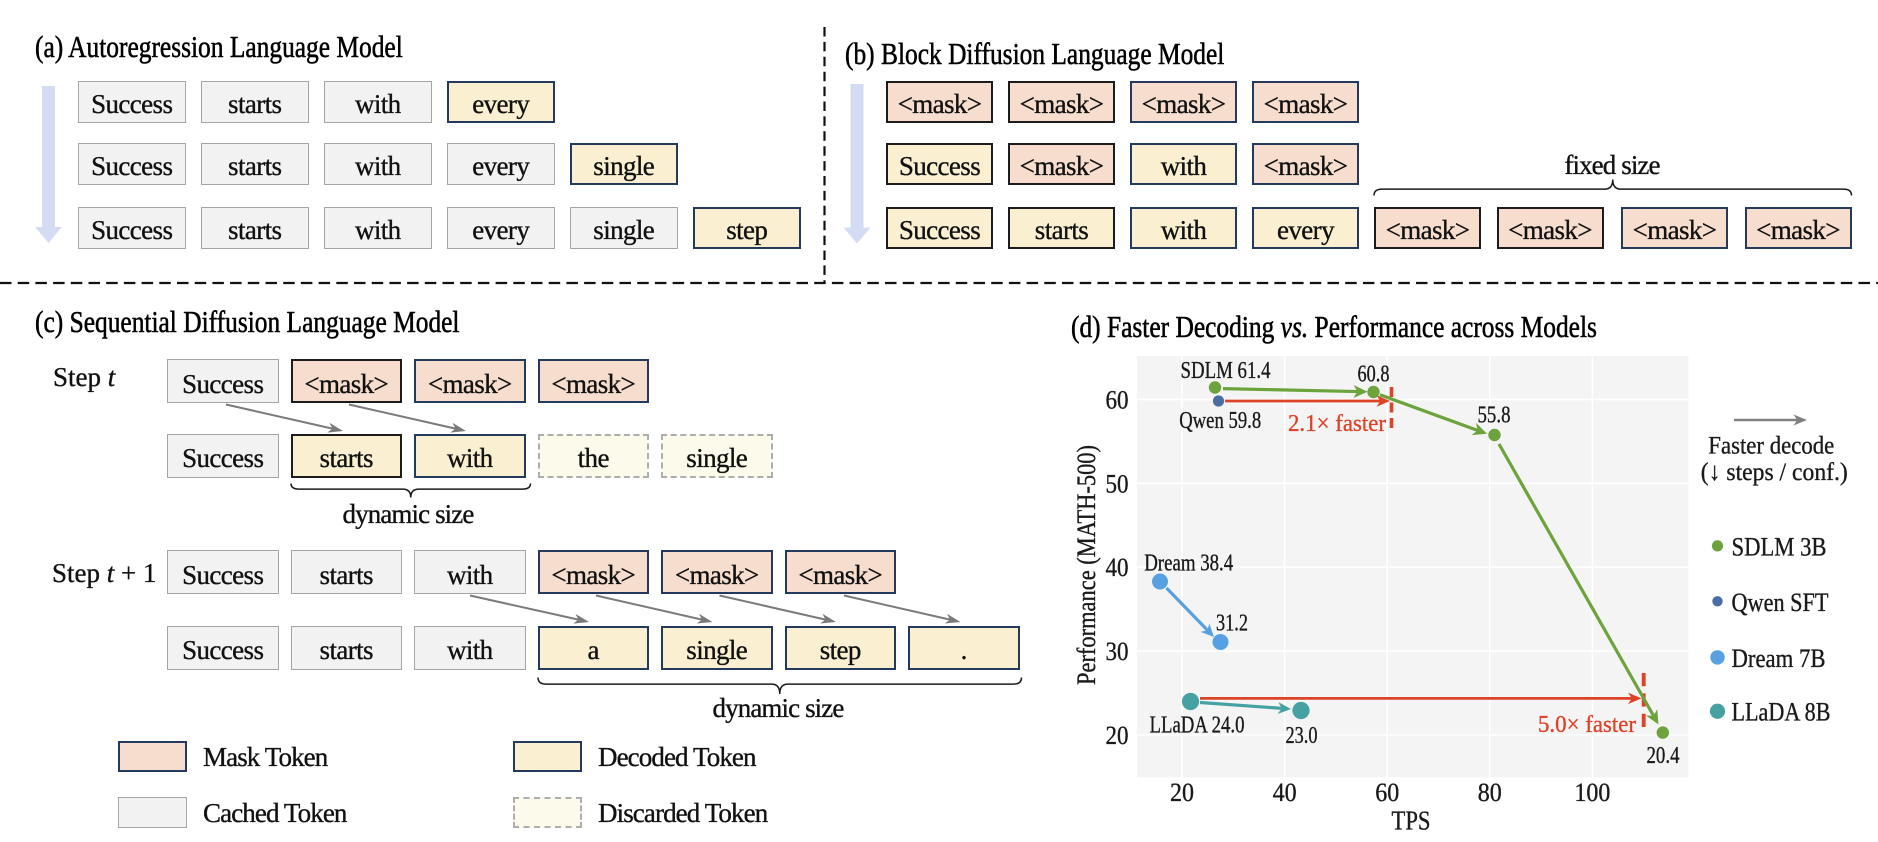 Image resolution: width=1878 pixels, height=842 pixels. What do you see at coordinates (1226, 370) in the screenshot?
I see `svg-text: SDLM 61.4` at bounding box center [1226, 370].